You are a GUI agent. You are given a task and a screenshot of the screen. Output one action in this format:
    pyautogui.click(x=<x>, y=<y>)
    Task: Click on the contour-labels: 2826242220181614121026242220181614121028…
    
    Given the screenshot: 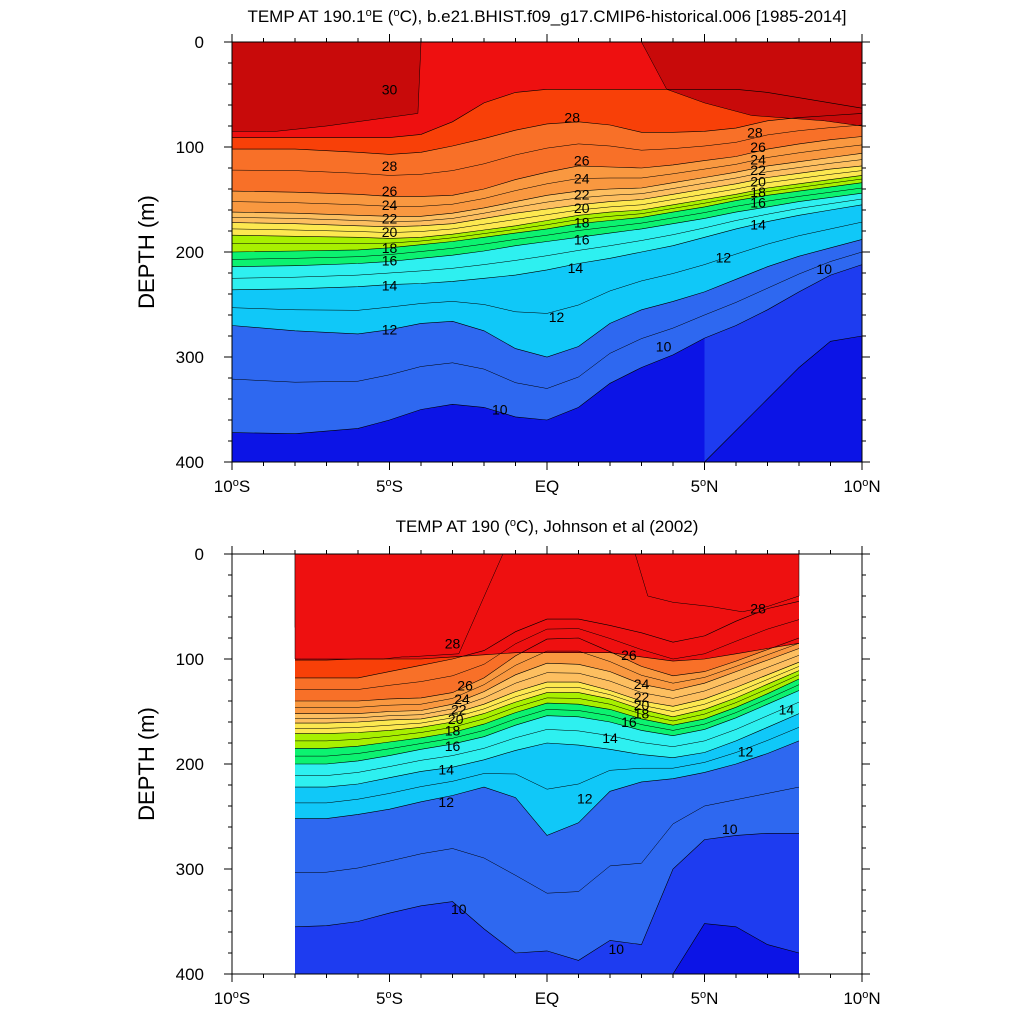 What is the action you would take?
    pyautogui.click(x=616, y=779)
    